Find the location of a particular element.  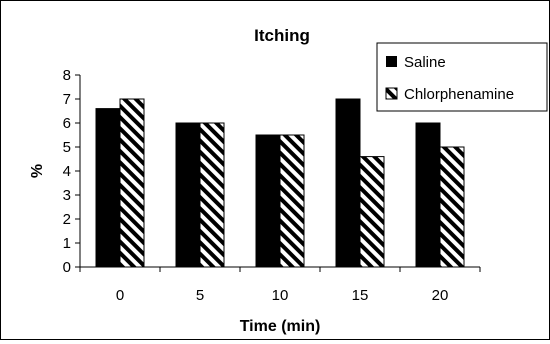

y-tick-label: 6 is located at coordinates (67, 123).